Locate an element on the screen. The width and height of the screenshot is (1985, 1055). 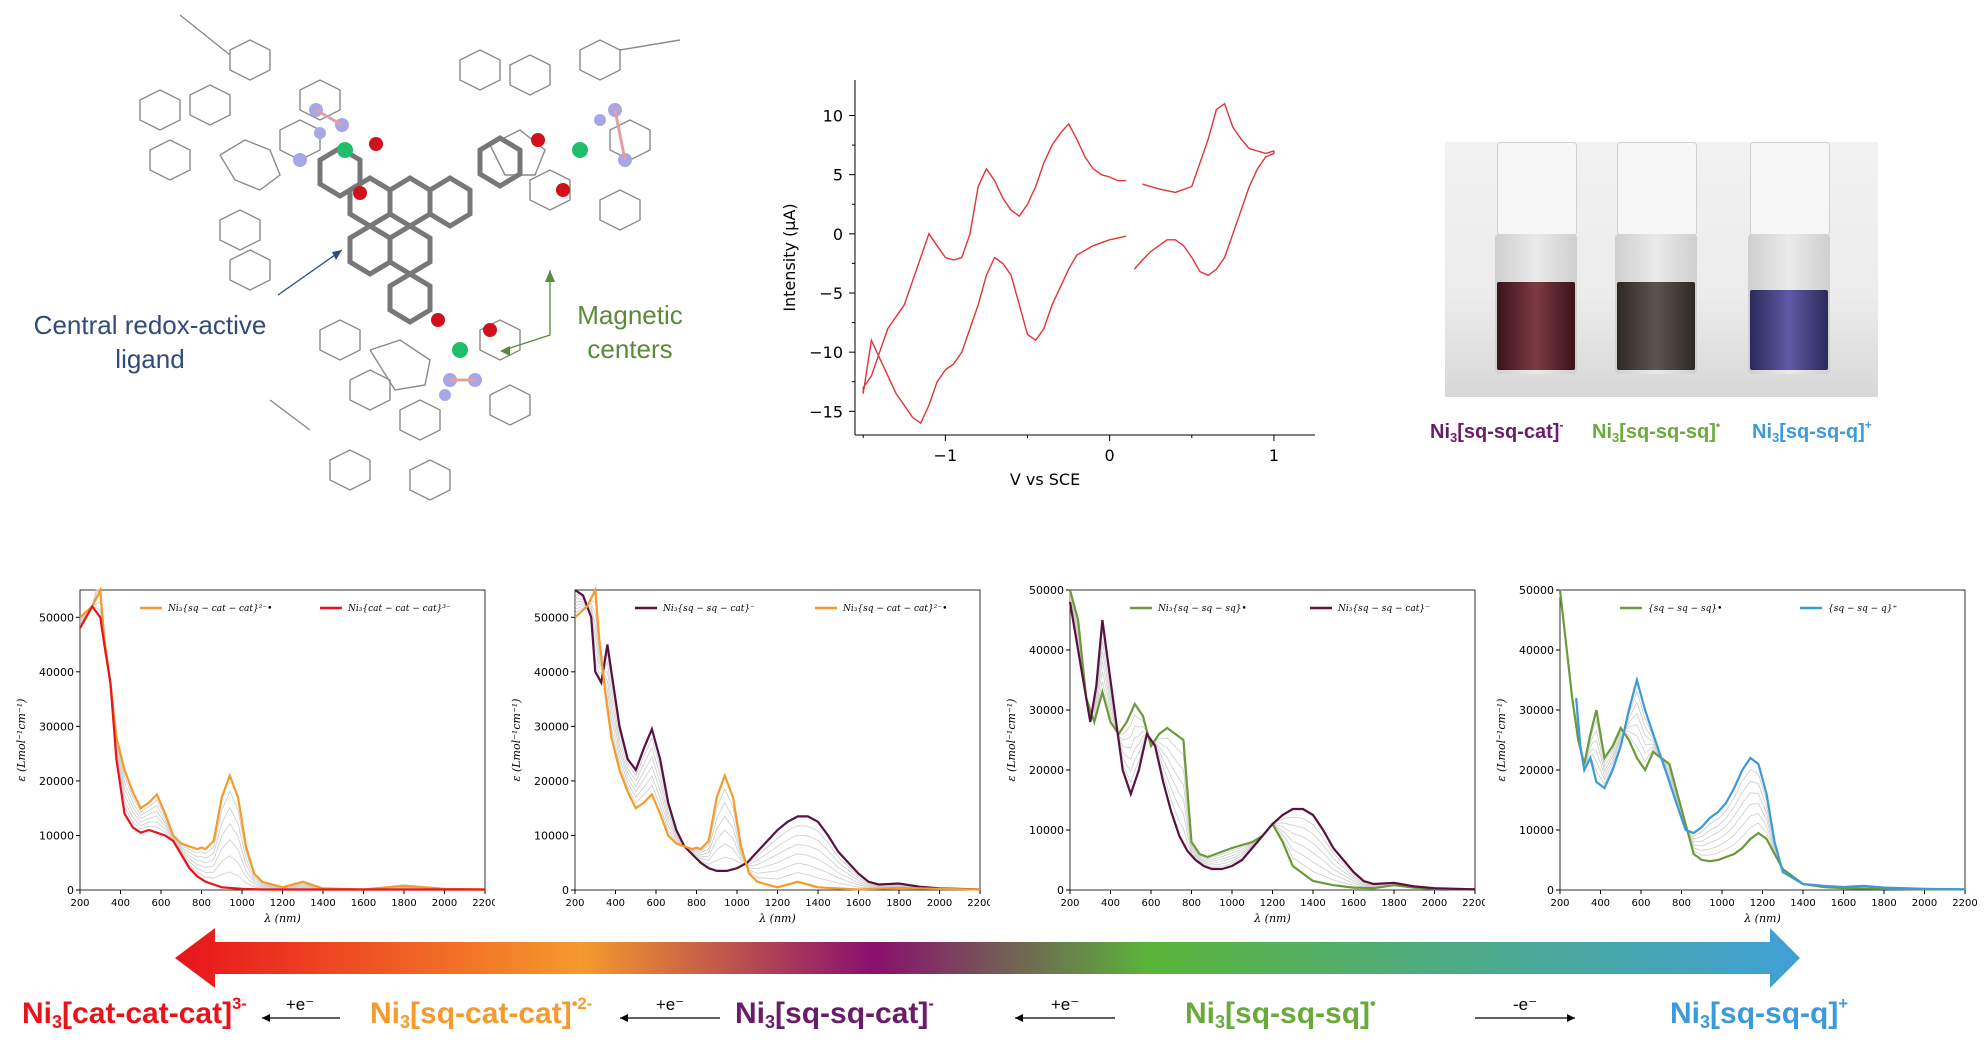
molecular-structure is located at coordinates (410, 257).